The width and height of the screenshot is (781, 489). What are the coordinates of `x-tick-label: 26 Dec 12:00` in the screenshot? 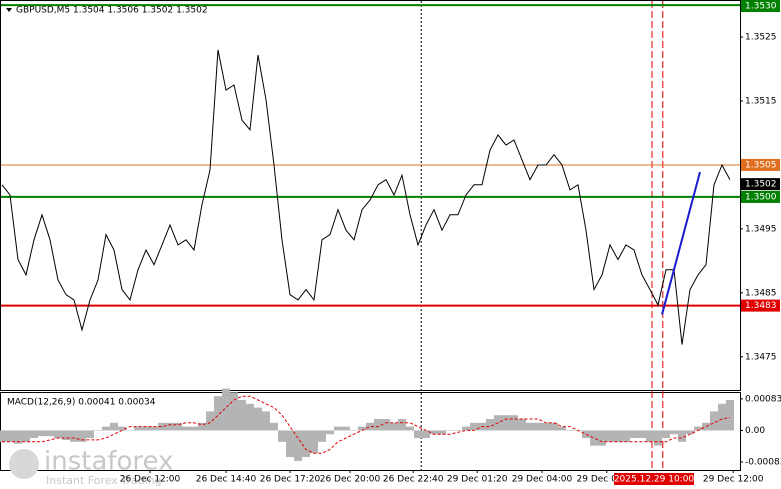 It's located at (150, 480).